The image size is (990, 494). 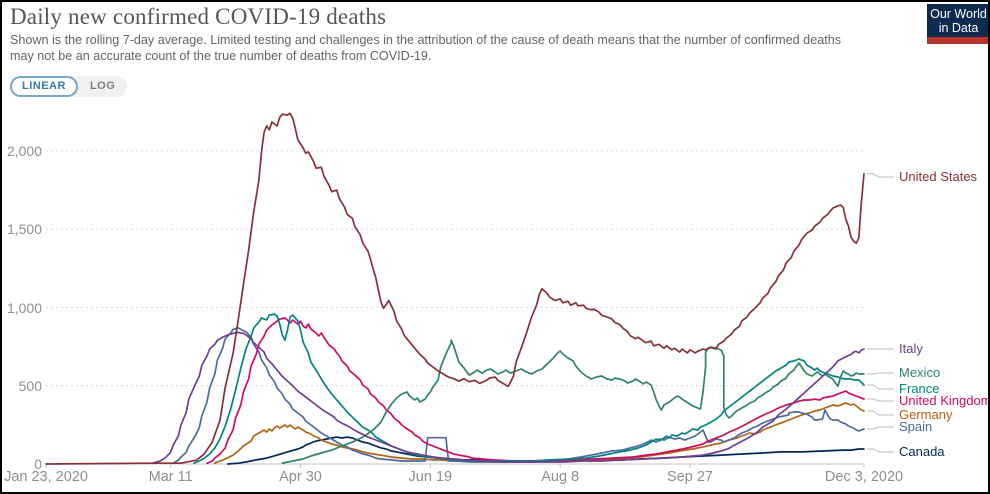 I want to click on y-tick-label: 500, so click(x=30, y=385).